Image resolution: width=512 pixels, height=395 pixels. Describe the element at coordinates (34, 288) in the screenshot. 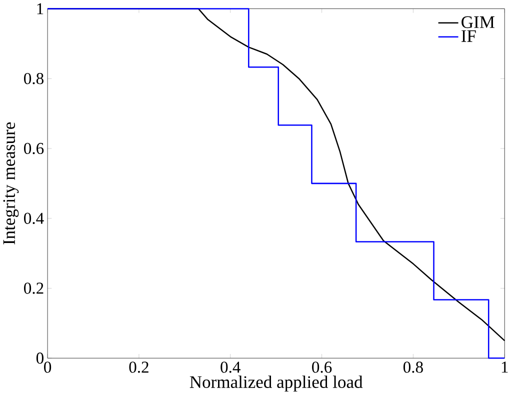

I see `y-tick-label: 0.2` at that location.